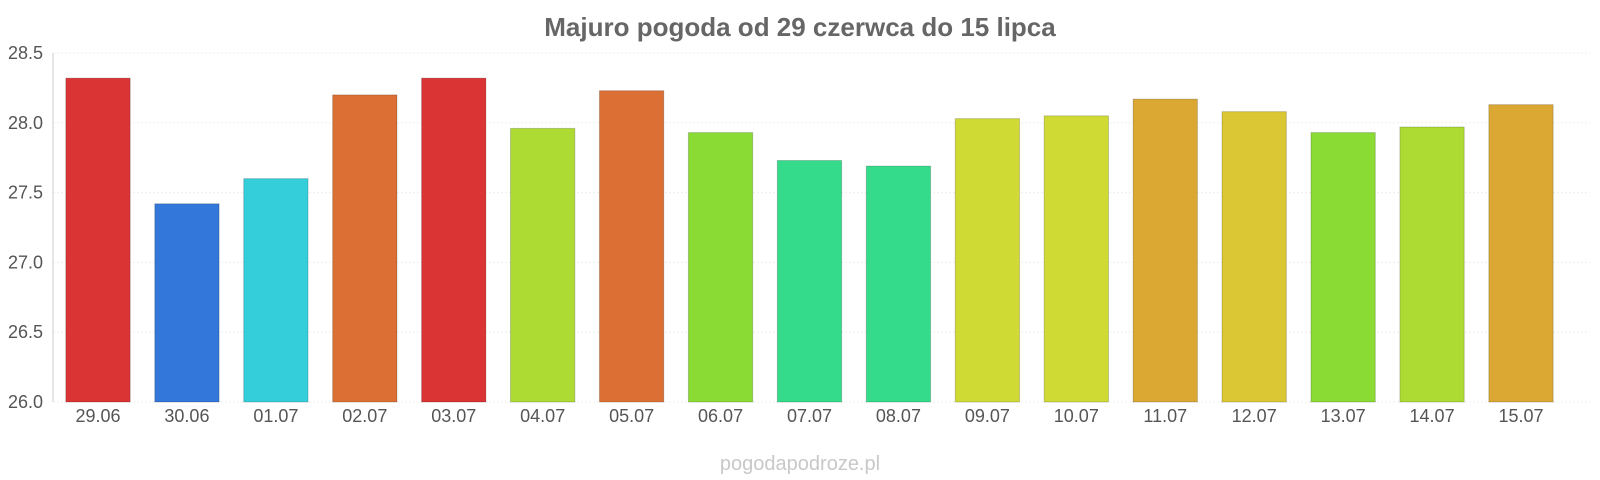  What do you see at coordinates (720, 267) in the screenshot?
I see `bar-06.07` at bounding box center [720, 267].